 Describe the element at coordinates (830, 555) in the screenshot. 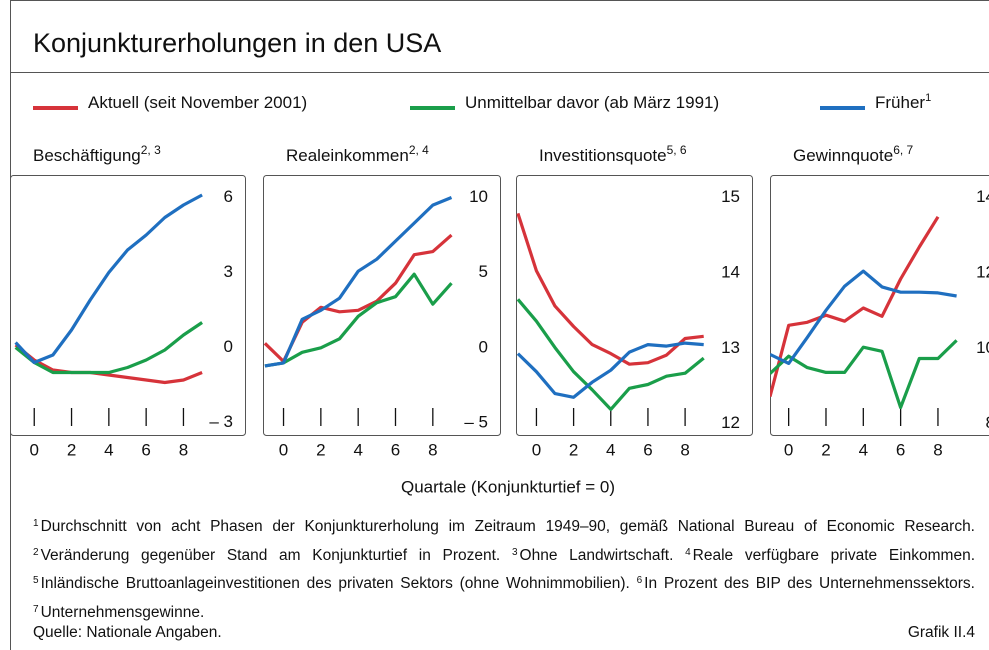

I see `footnote: 4 Reale verfügbare private Einkommen.` at that location.